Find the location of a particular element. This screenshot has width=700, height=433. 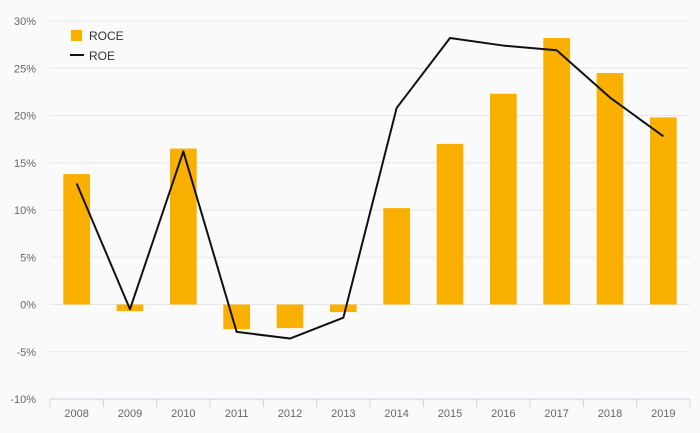

x-tick-label: 2015 is located at coordinates (450, 414).